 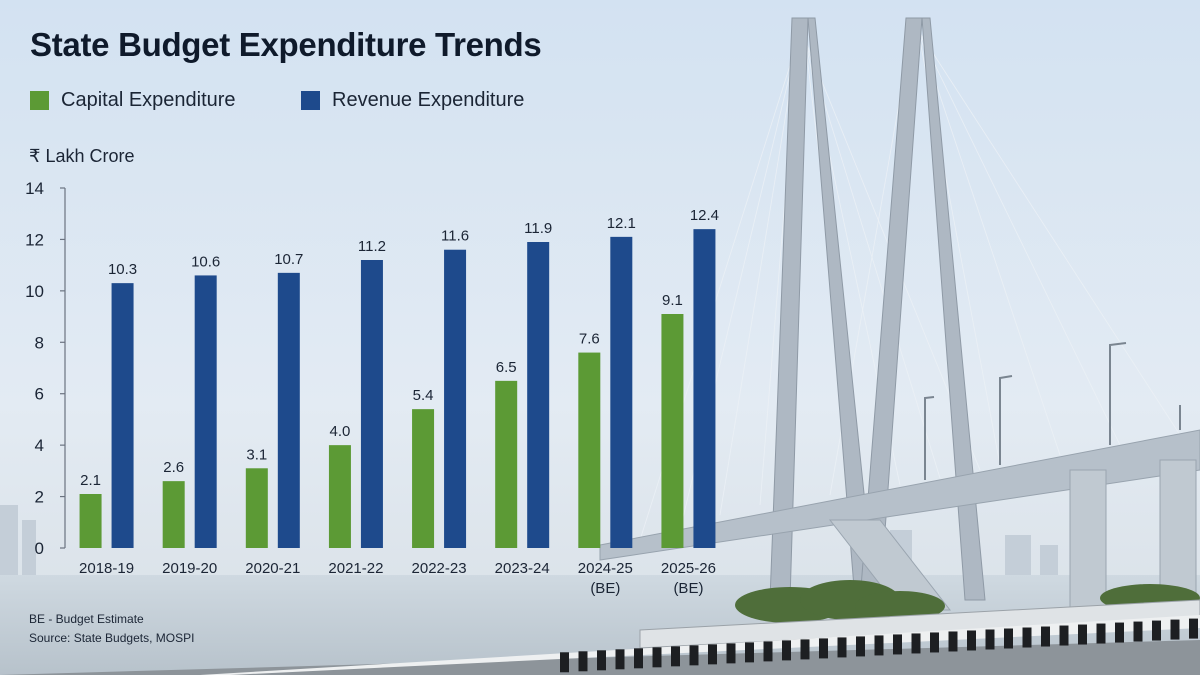 I want to click on footnote-source: Source: State Budgets, MOSPI, so click(x=112, y=638).